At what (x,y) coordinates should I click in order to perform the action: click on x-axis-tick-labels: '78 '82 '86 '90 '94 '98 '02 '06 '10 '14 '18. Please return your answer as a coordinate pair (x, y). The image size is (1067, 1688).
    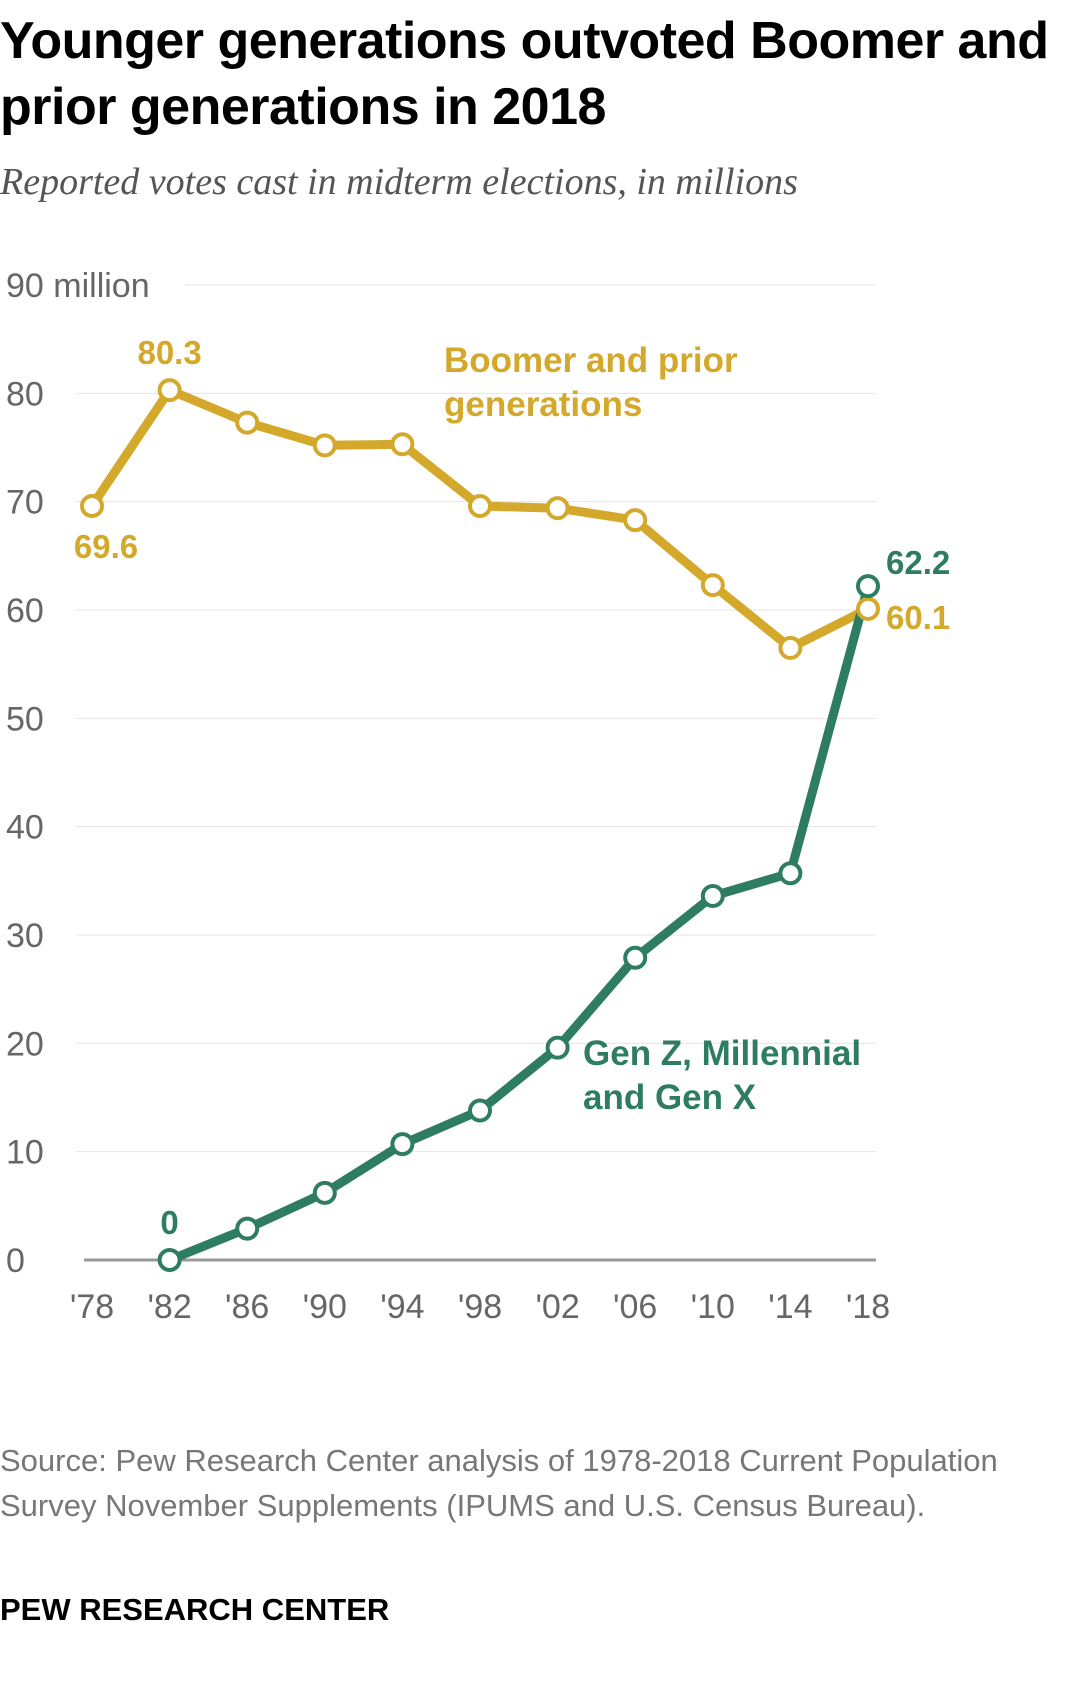
    Looking at the image, I should click on (480, 1307).